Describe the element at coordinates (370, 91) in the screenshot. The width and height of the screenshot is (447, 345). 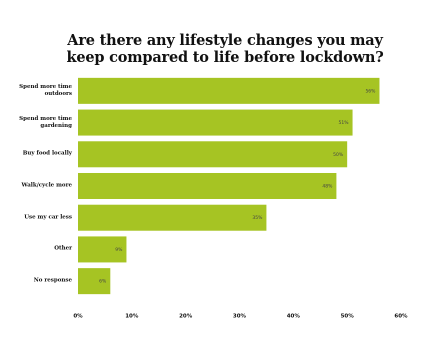
I see `value-label: 56%` at that location.